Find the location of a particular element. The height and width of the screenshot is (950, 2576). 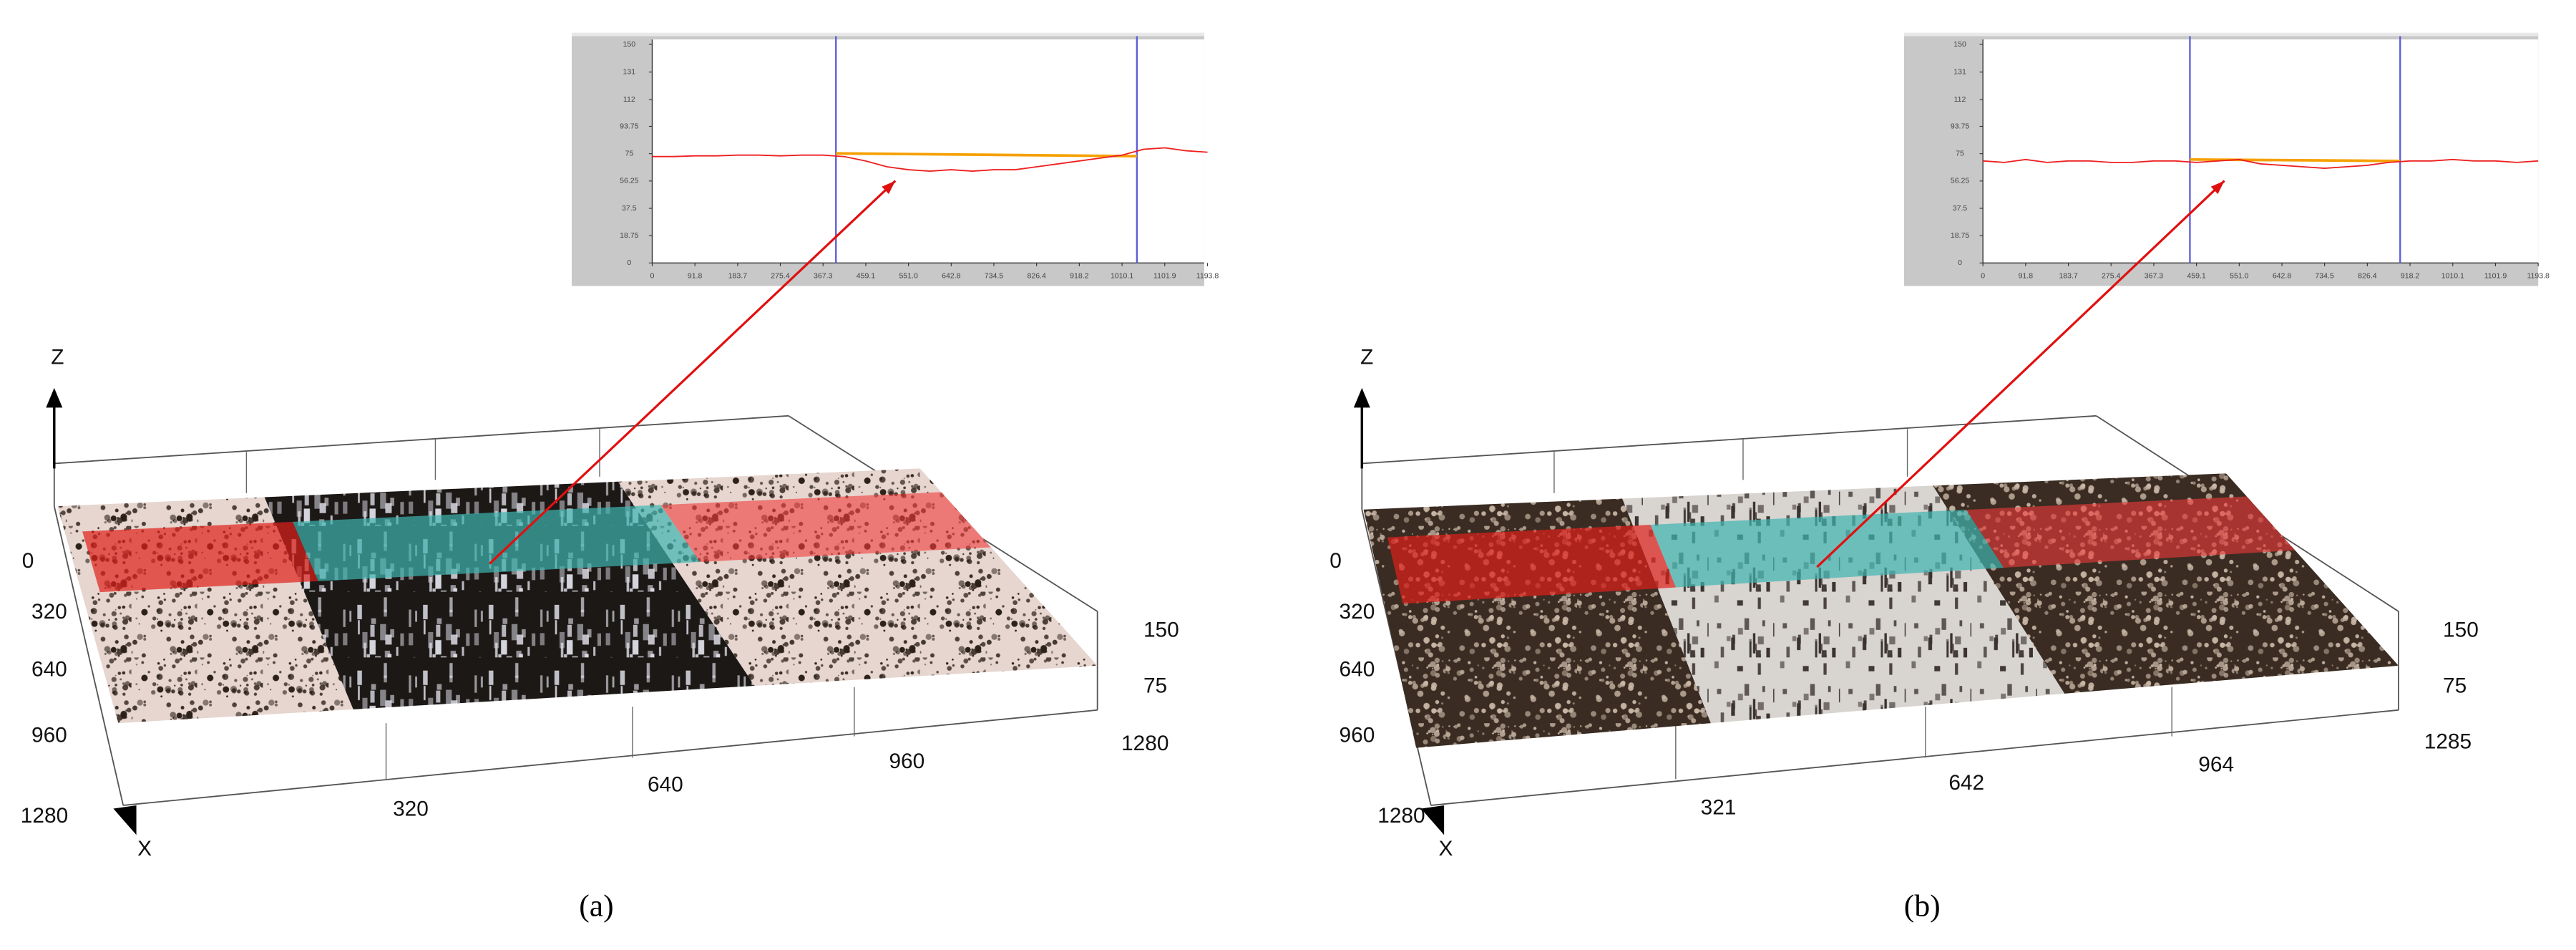

width-tick-label: 964 is located at coordinates (2216, 765).